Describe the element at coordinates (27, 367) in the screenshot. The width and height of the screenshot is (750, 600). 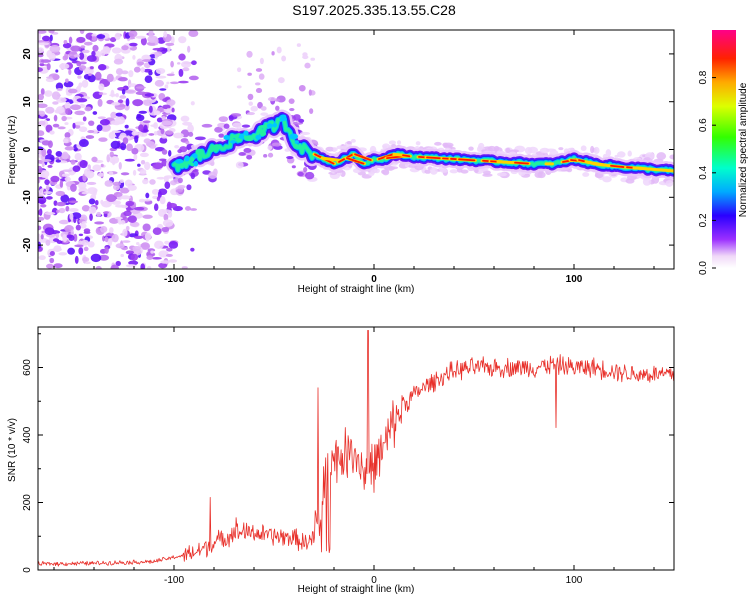
I see `snr-ytick-label: 600` at that location.